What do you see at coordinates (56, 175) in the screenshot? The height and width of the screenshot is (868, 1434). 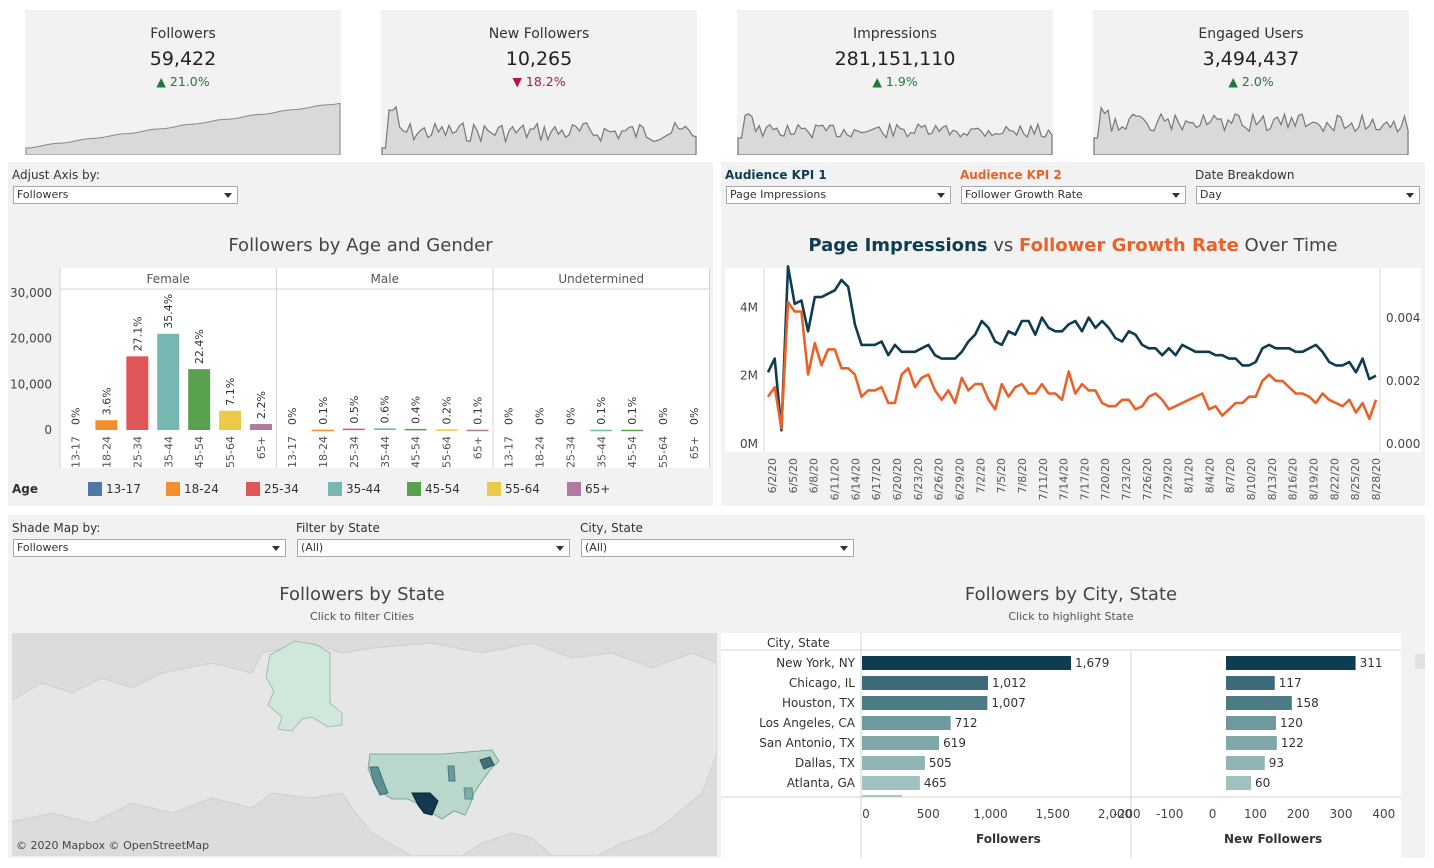 I see `adjust-axis-label: Adjust Axis by:` at bounding box center [56, 175].